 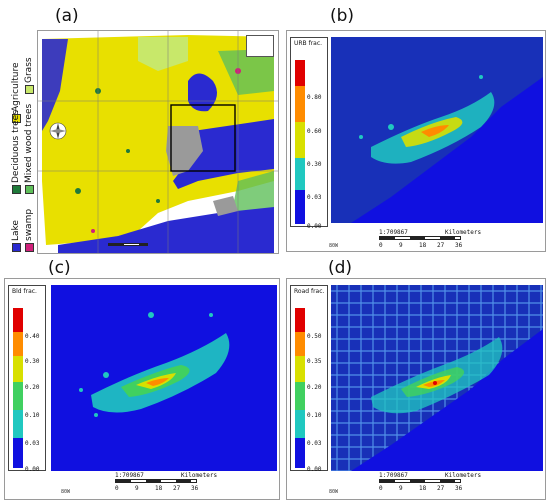 What do you see at coordinates (203, 138) in the screenshot?
I see `study-area-box` at bounding box center [203, 138].